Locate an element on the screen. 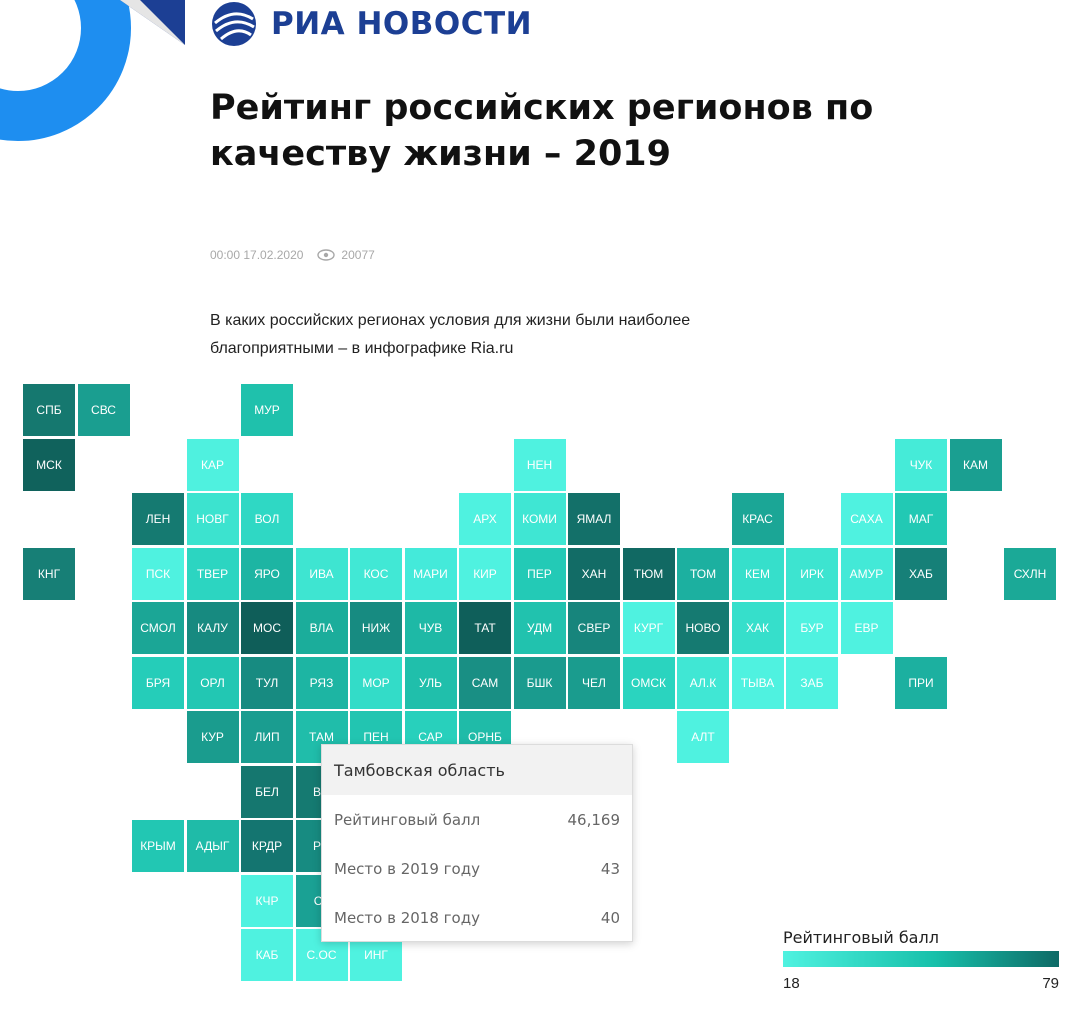 This screenshot has width=1080, height=1034. region-tile: МАГ is located at coordinates (921, 519).